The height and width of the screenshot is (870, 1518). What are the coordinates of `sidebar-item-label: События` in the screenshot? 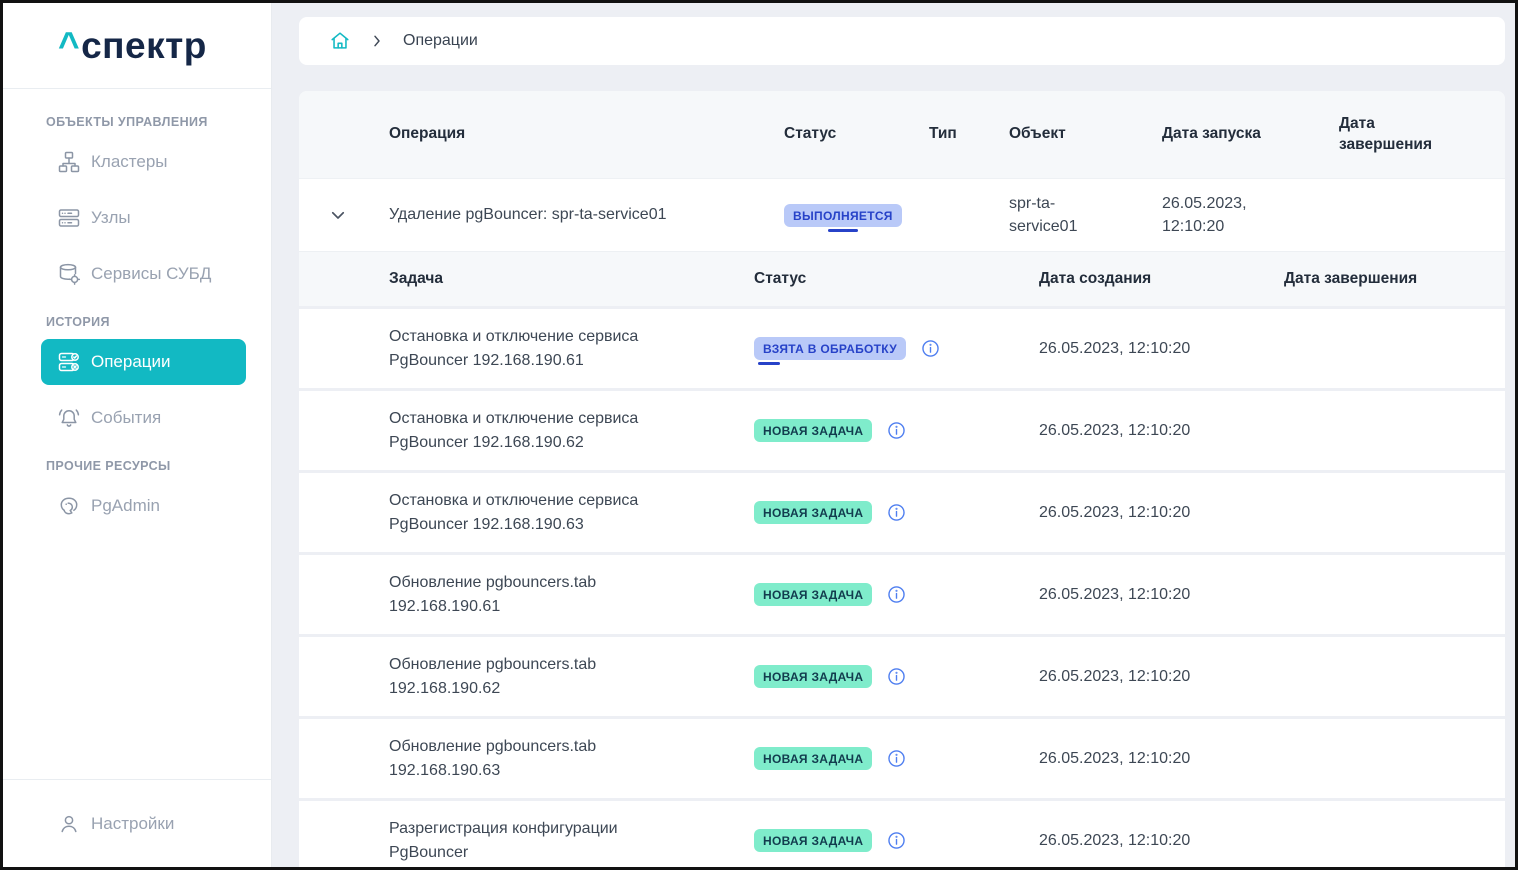 It's located at (126, 417).